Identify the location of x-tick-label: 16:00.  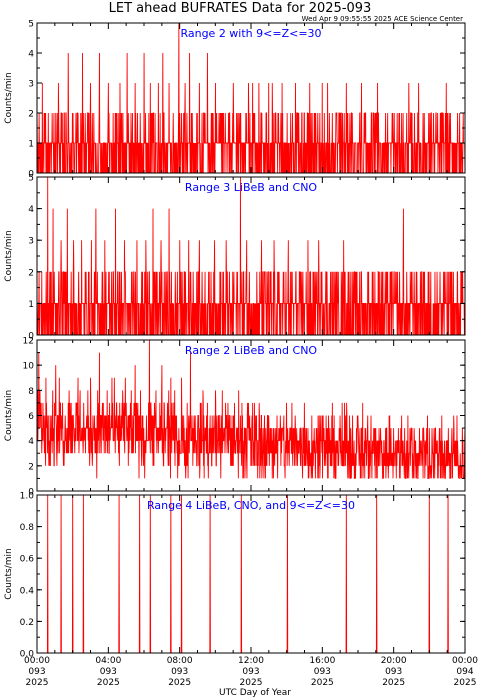
(322, 661).